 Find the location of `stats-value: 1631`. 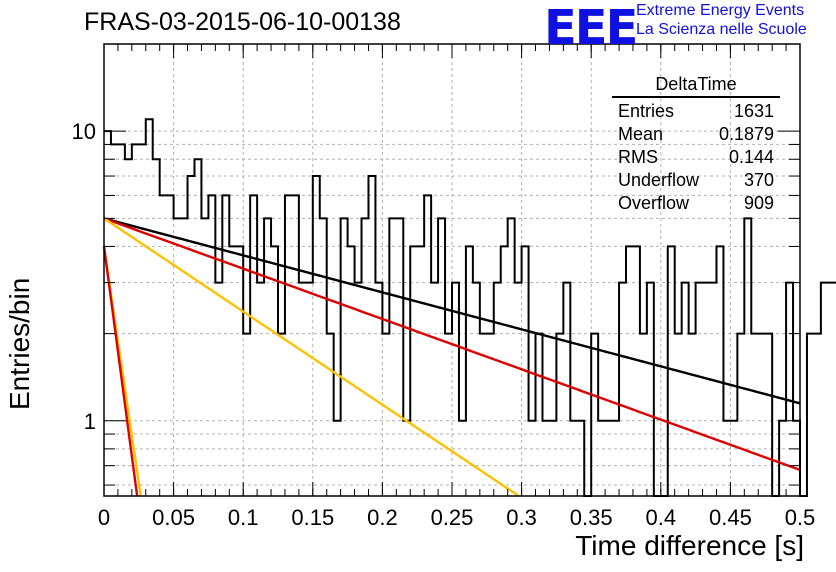

stats-value: 1631 is located at coordinates (753, 111).